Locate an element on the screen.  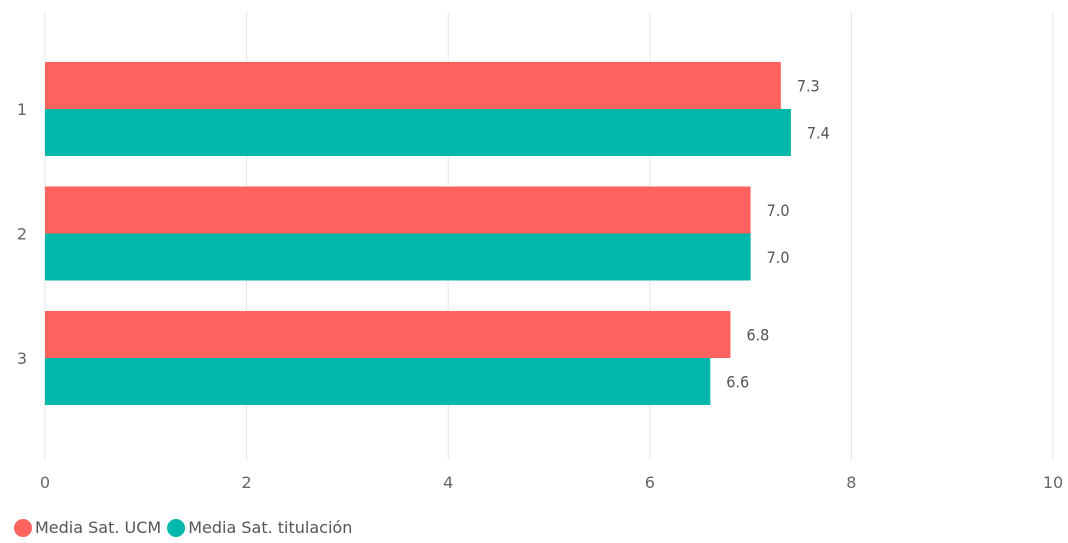
data-label: 6.8 is located at coordinates (757, 335).